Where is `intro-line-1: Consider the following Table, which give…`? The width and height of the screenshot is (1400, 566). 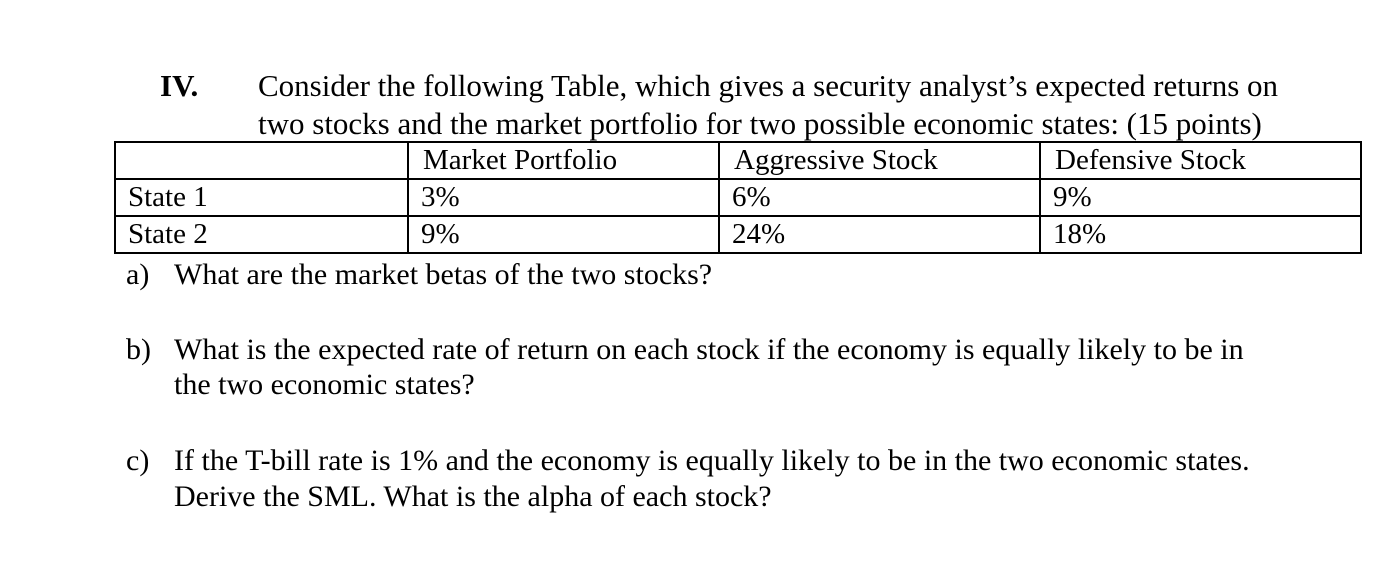 intro-line-1: Consider the following Table, which give… is located at coordinates (768, 85).